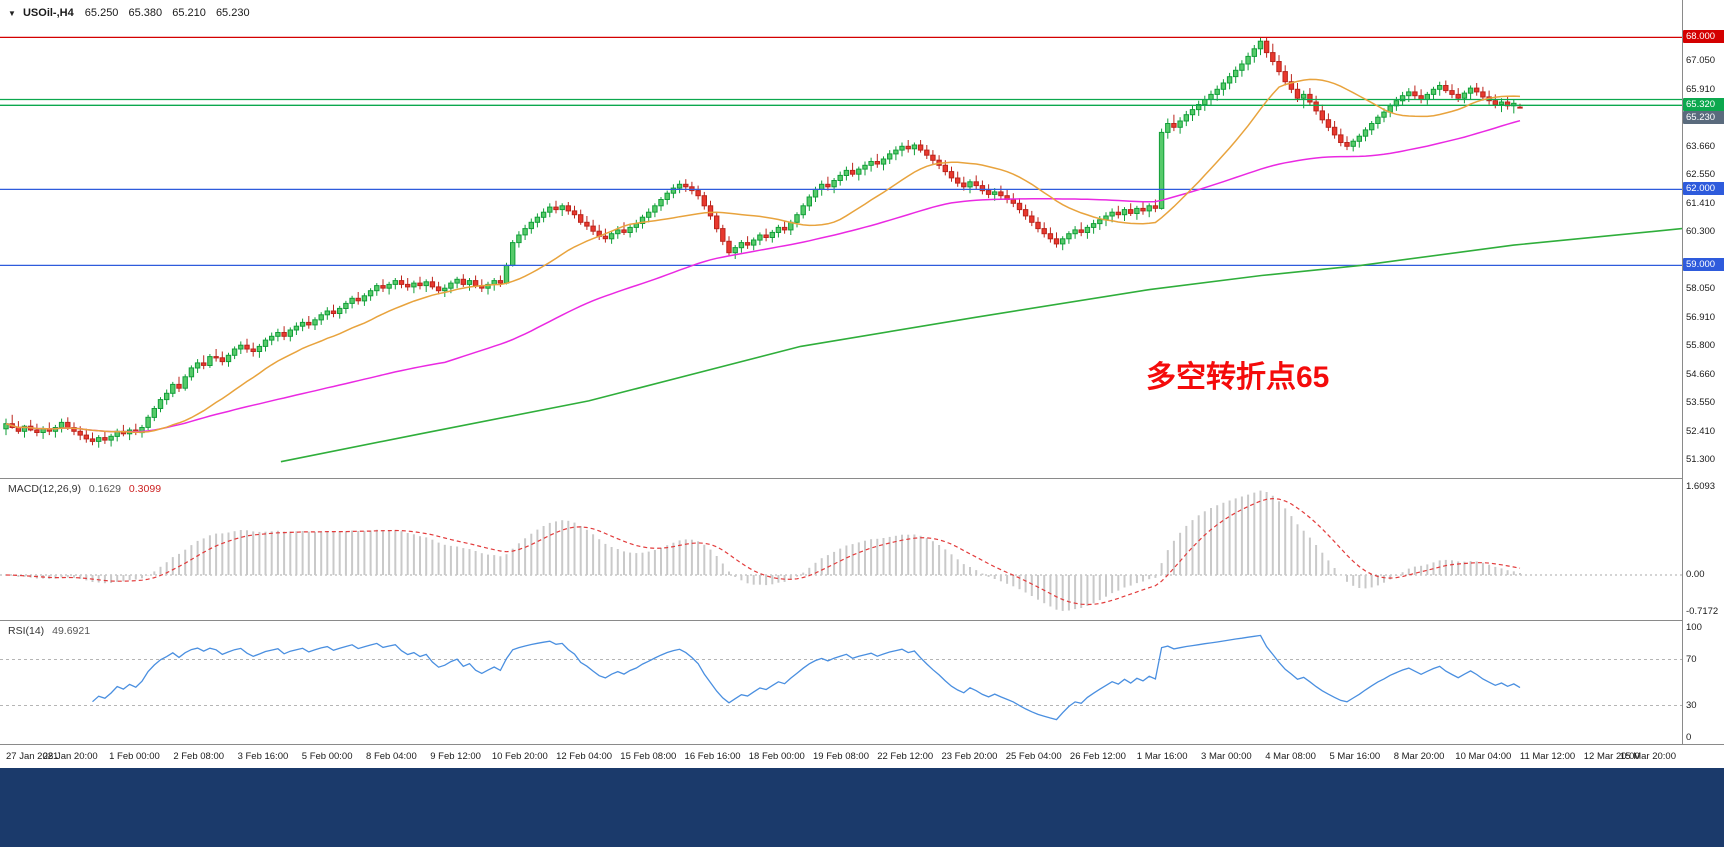 This screenshot has width=1724, height=847. Describe the element at coordinates (263, 756) in the screenshot. I see `time-axis-label: 3 Feb 16:00` at that location.